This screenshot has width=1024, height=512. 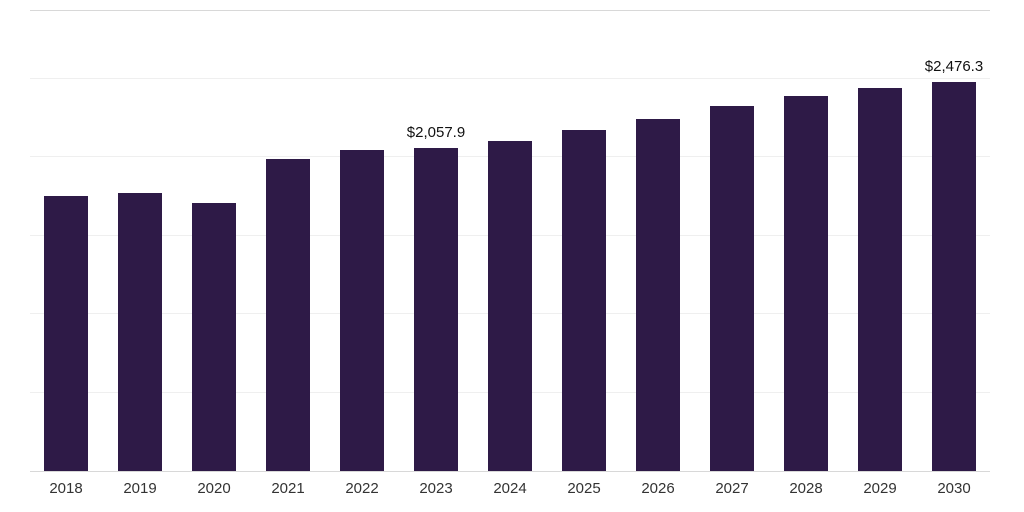 What do you see at coordinates (214, 337) in the screenshot?
I see `bar-2020` at bounding box center [214, 337].